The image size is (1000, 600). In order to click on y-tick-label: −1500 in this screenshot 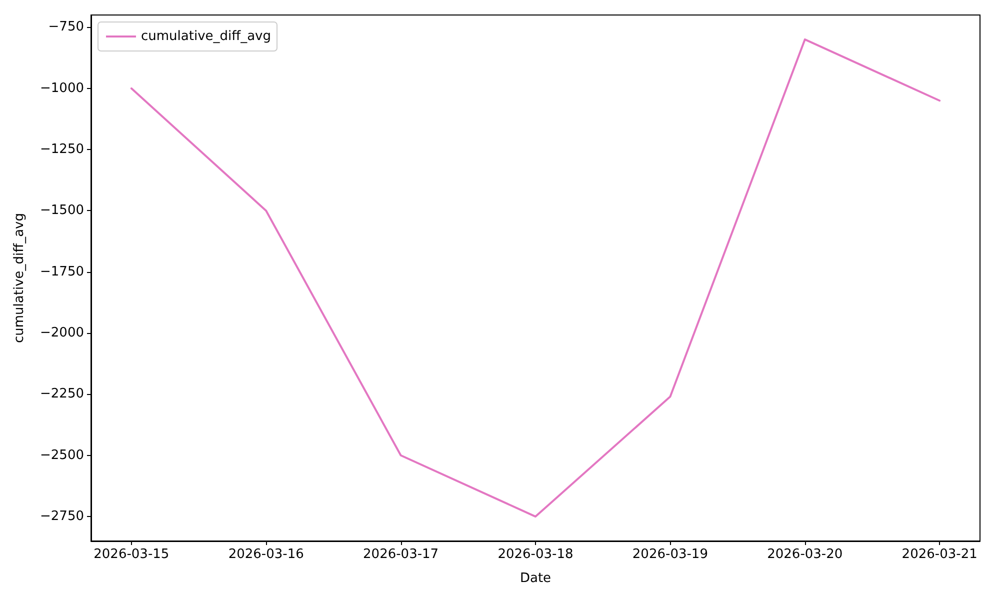, I will do `click(62, 210)`.